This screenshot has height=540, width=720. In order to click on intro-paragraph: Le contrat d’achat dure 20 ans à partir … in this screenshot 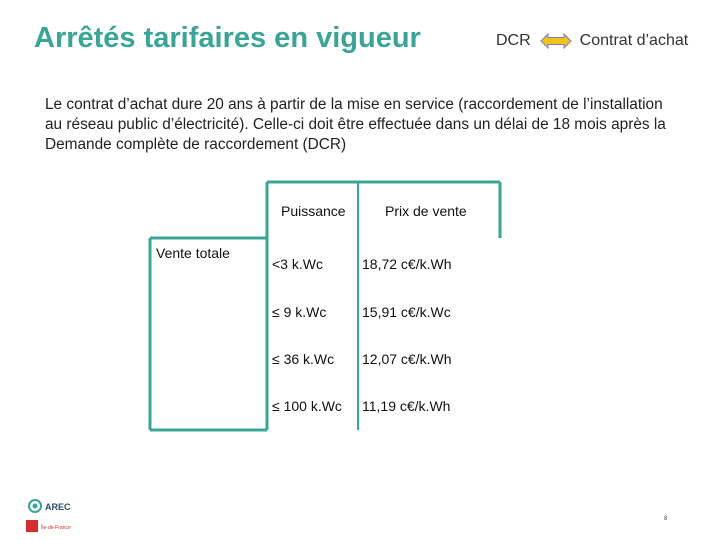, I will do `click(355, 124)`.